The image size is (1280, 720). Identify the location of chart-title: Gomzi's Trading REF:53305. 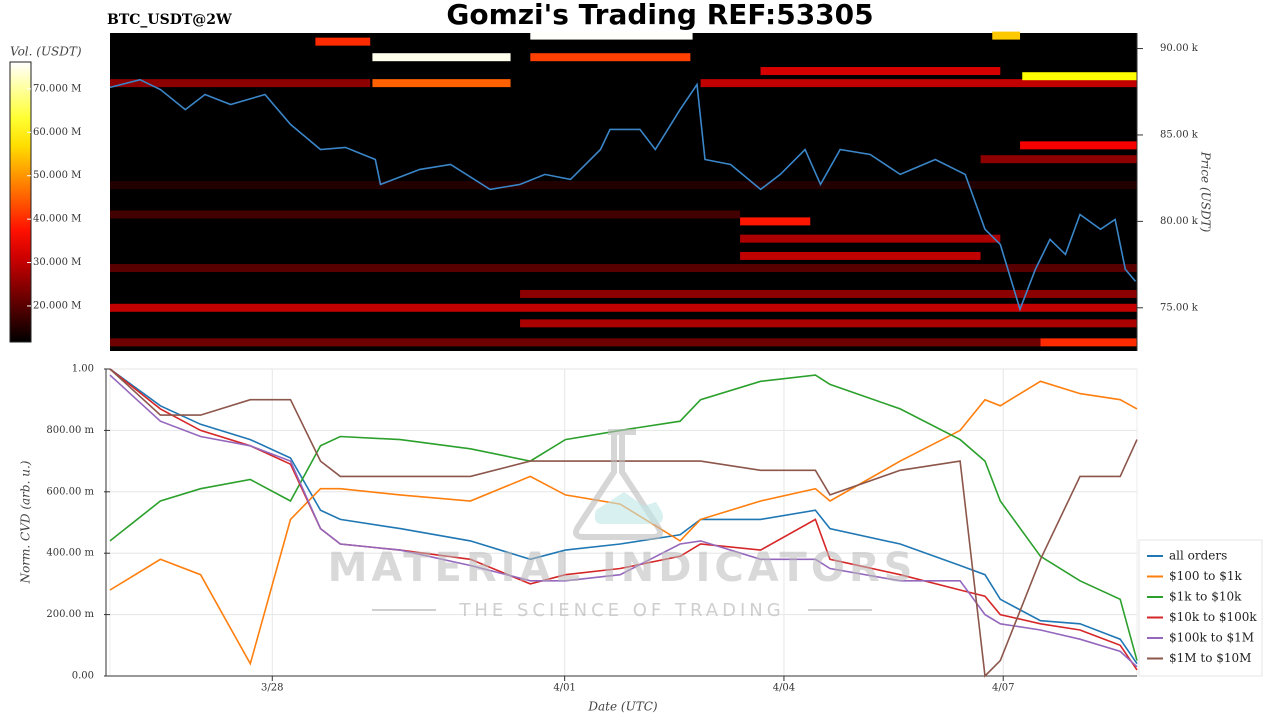
(659, 15).